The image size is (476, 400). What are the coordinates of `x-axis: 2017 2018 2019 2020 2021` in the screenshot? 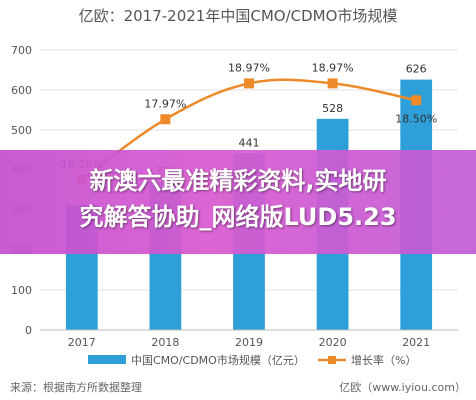 It's located at (249, 339).